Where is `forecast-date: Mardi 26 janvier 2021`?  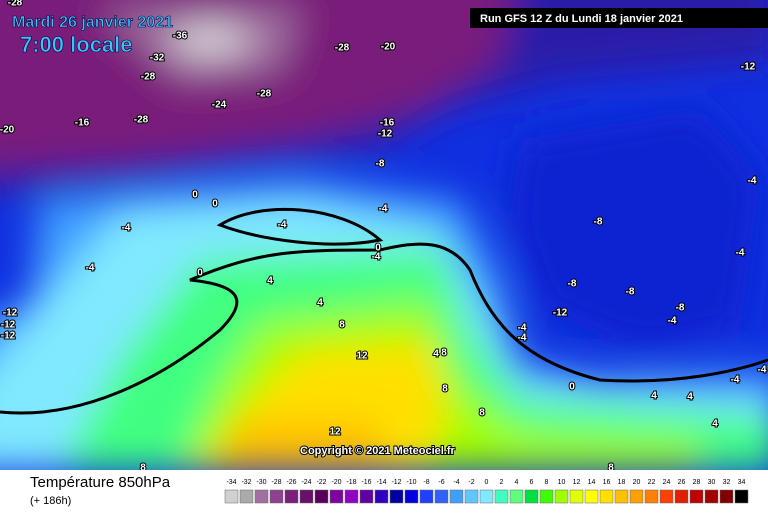
forecast-date: Mardi 26 janvier 2021 is located at coordinates (92, 22).